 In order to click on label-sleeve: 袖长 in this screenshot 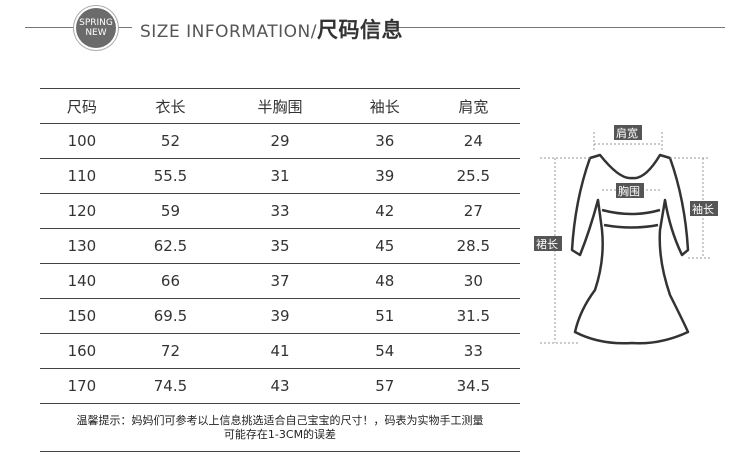, I will do `click(703, 209)`.